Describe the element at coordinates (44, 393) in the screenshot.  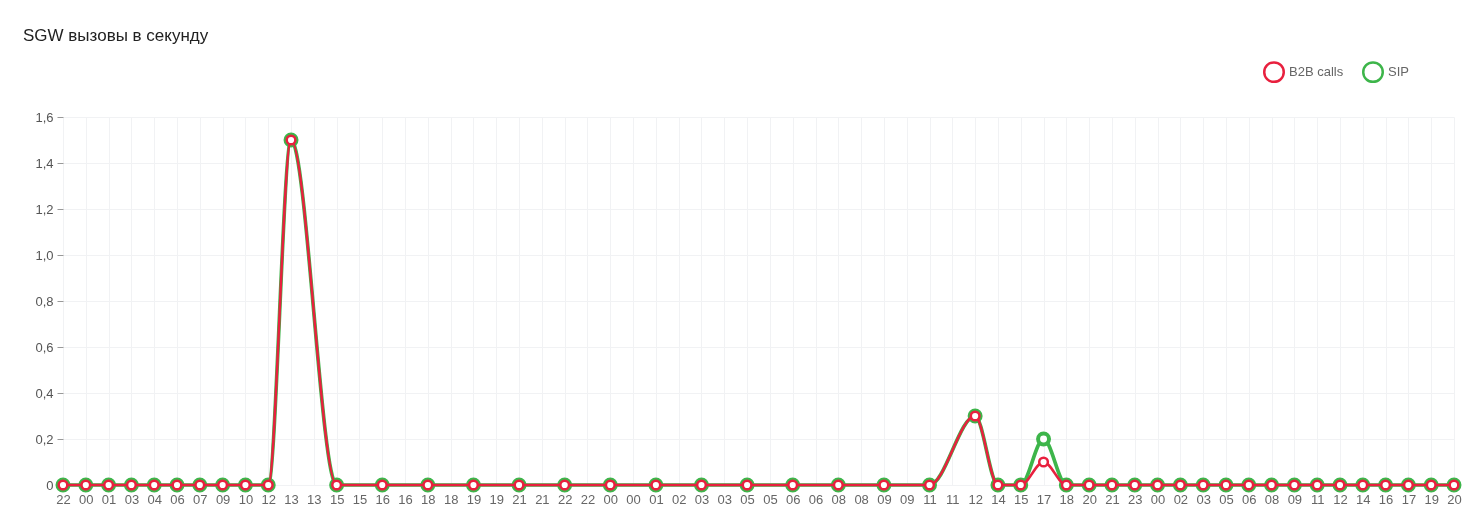
I see `y-tick-label: 0,4` at that location.